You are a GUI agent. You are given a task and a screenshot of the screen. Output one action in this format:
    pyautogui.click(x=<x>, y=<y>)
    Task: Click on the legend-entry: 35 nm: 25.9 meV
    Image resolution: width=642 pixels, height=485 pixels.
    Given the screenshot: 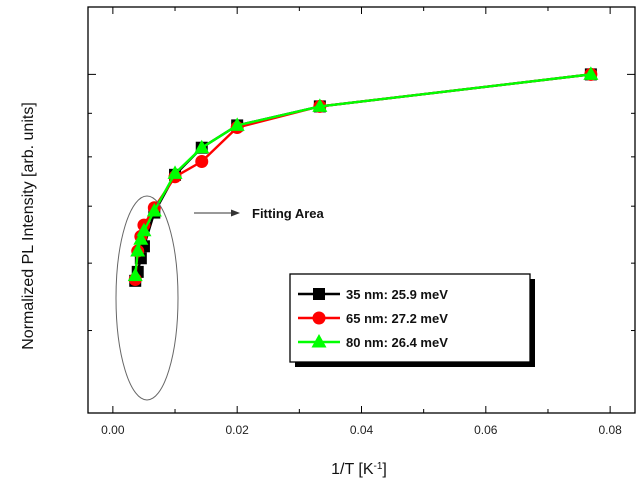 What is the action you would take?
    pyautogui.click(x=373, y=294)
    